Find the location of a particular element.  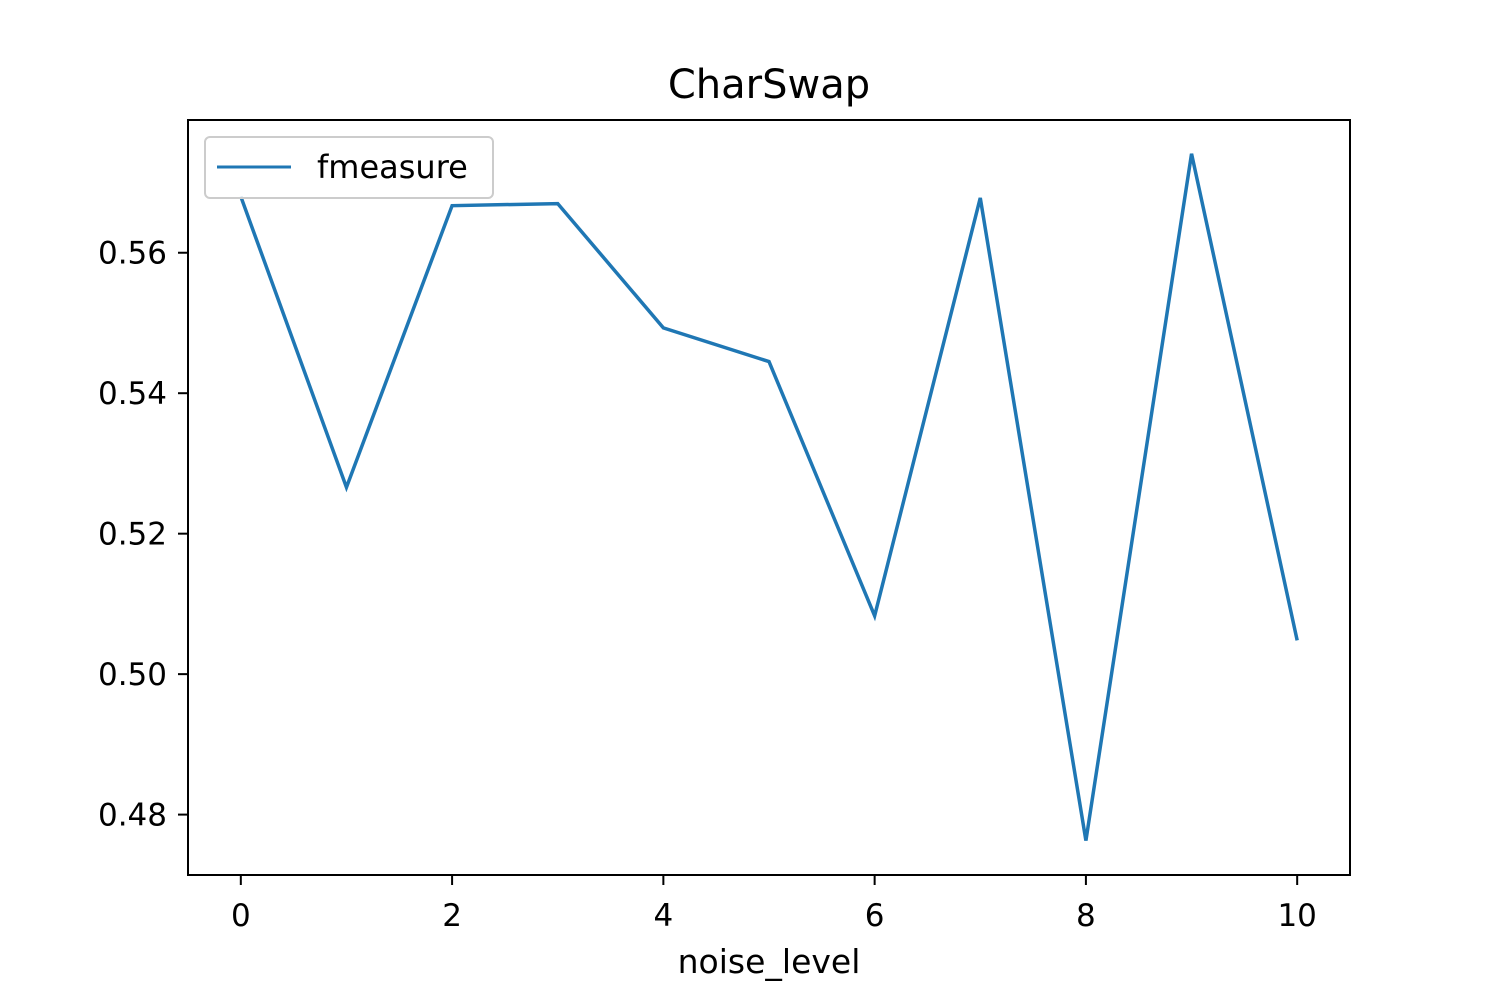

x-tick-label: 8 is located at coordinates (1086, 916).